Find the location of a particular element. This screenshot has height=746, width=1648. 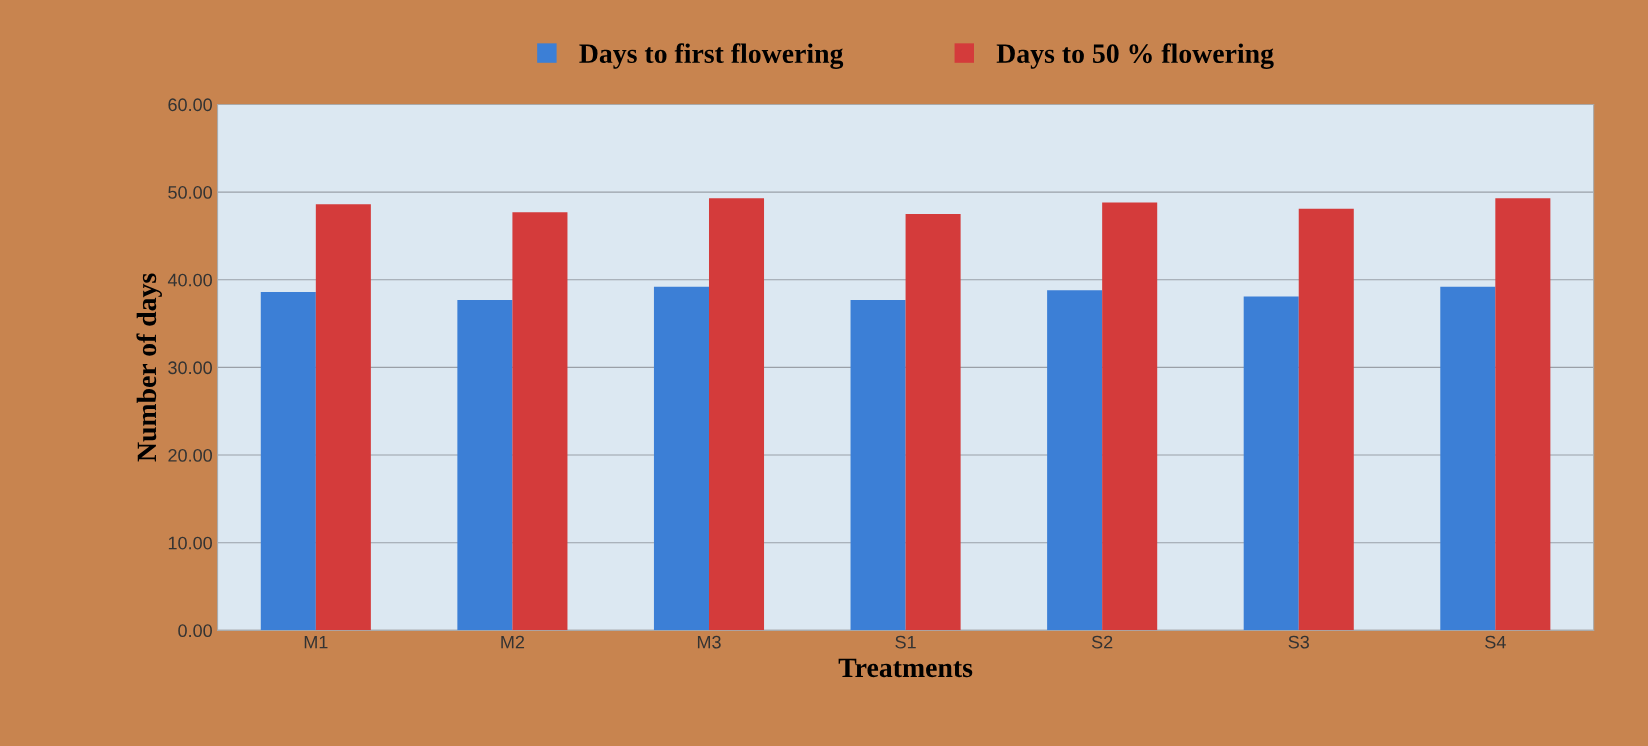

y-tick-label: 40.00 is located at coordinates (189, 280).